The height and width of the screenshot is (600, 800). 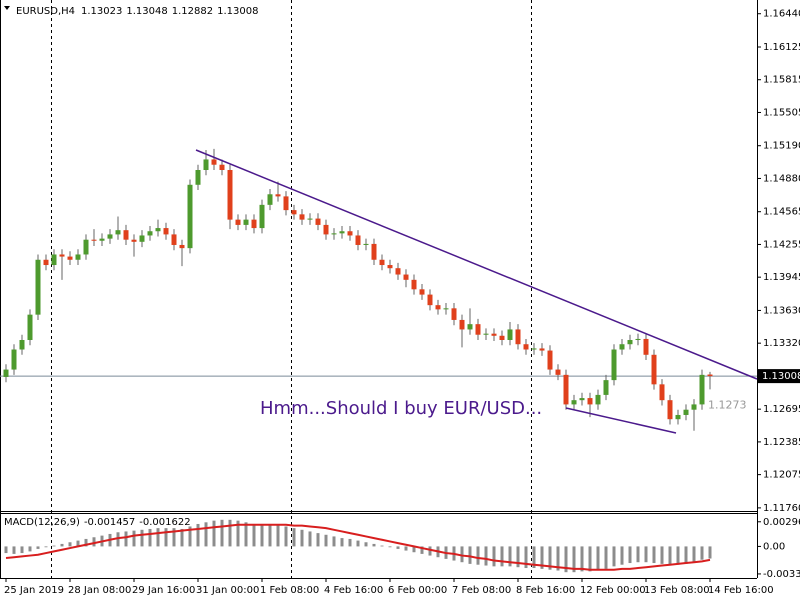 I want to click on y-tick-label: 1.15505, so click(x=781, y=112).